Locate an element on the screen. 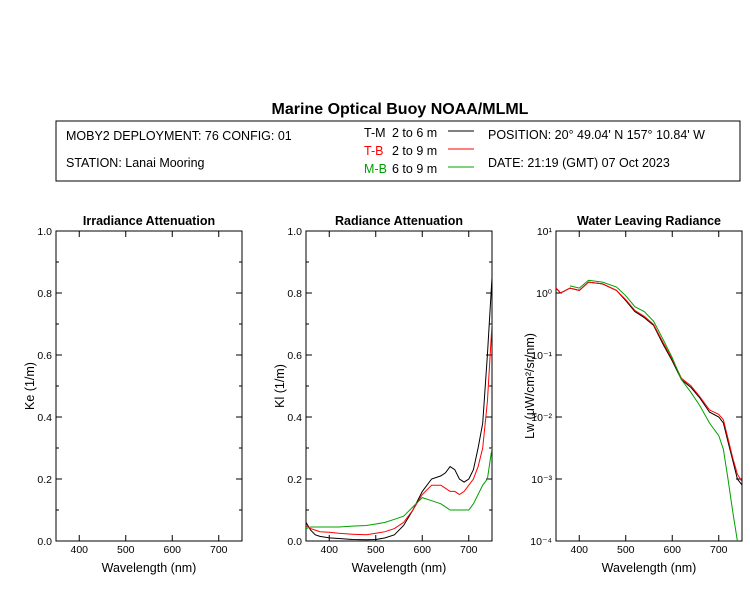 The width and height of the screenshot is (750, 600). date-text: DATE: 21:19 (GMT) 07 Oct 2023 is located at coordinates (579, 163).